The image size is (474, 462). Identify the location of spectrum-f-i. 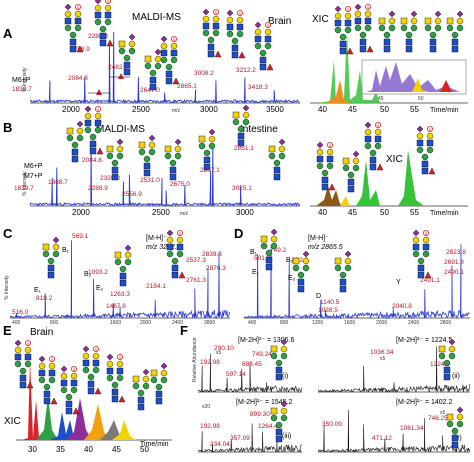
(249, 373).